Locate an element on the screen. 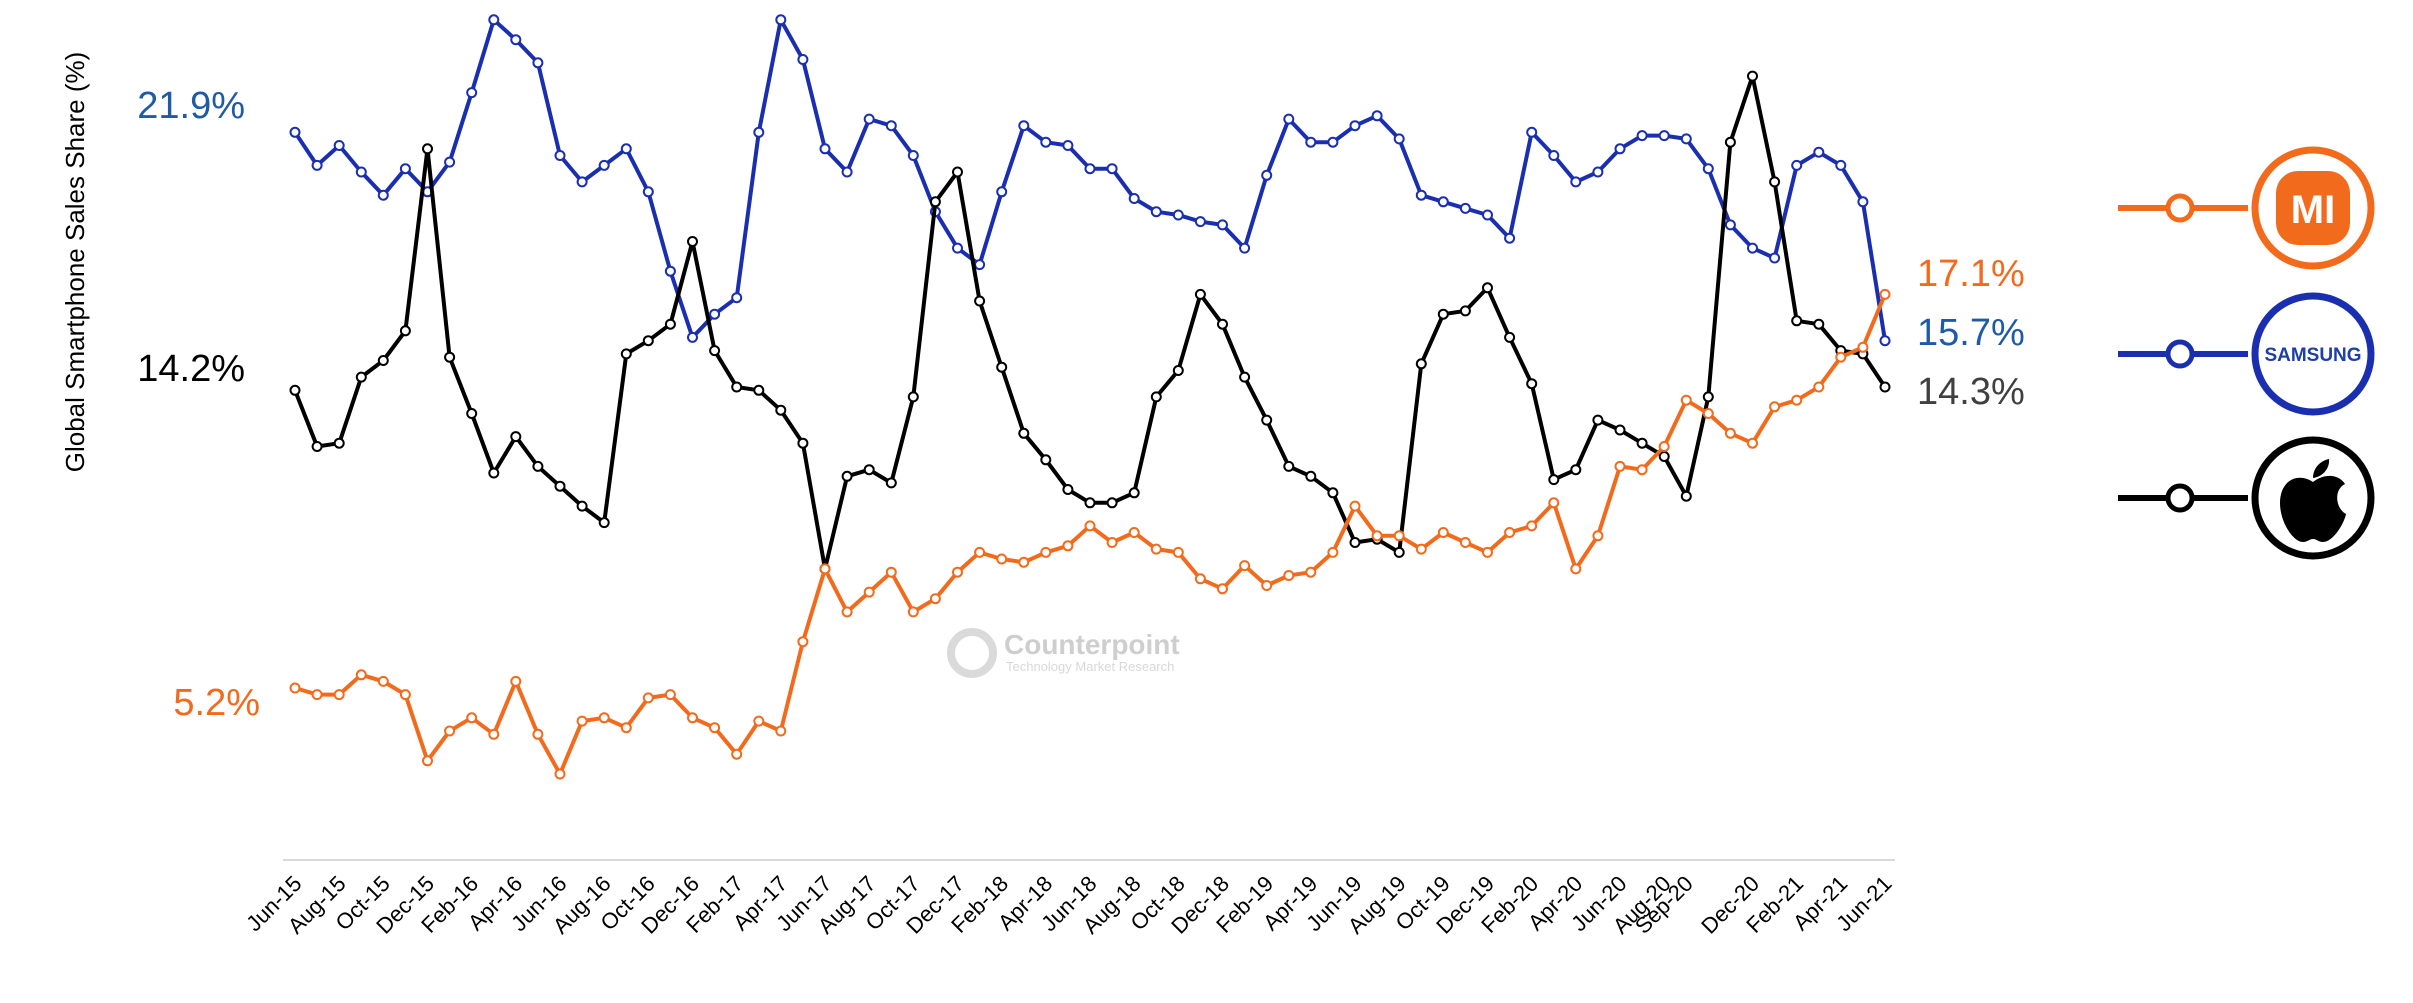 The width and height of the screenshot is (2413, 1003). legend-marker-samsung is located at coordinates (2180, 354).